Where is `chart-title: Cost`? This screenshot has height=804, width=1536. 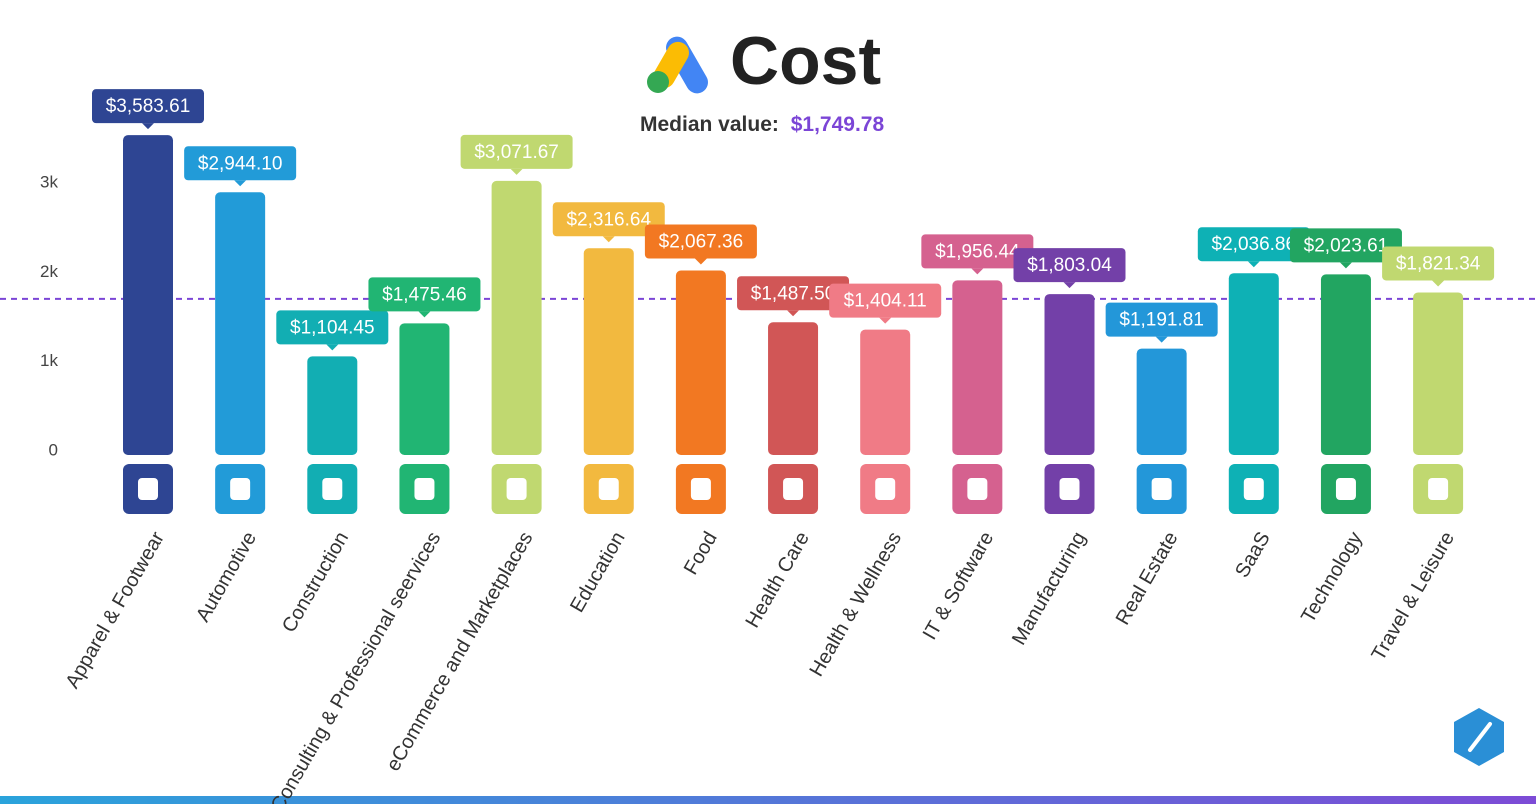 chart-title: Cost is located at coordinates (805, 61).